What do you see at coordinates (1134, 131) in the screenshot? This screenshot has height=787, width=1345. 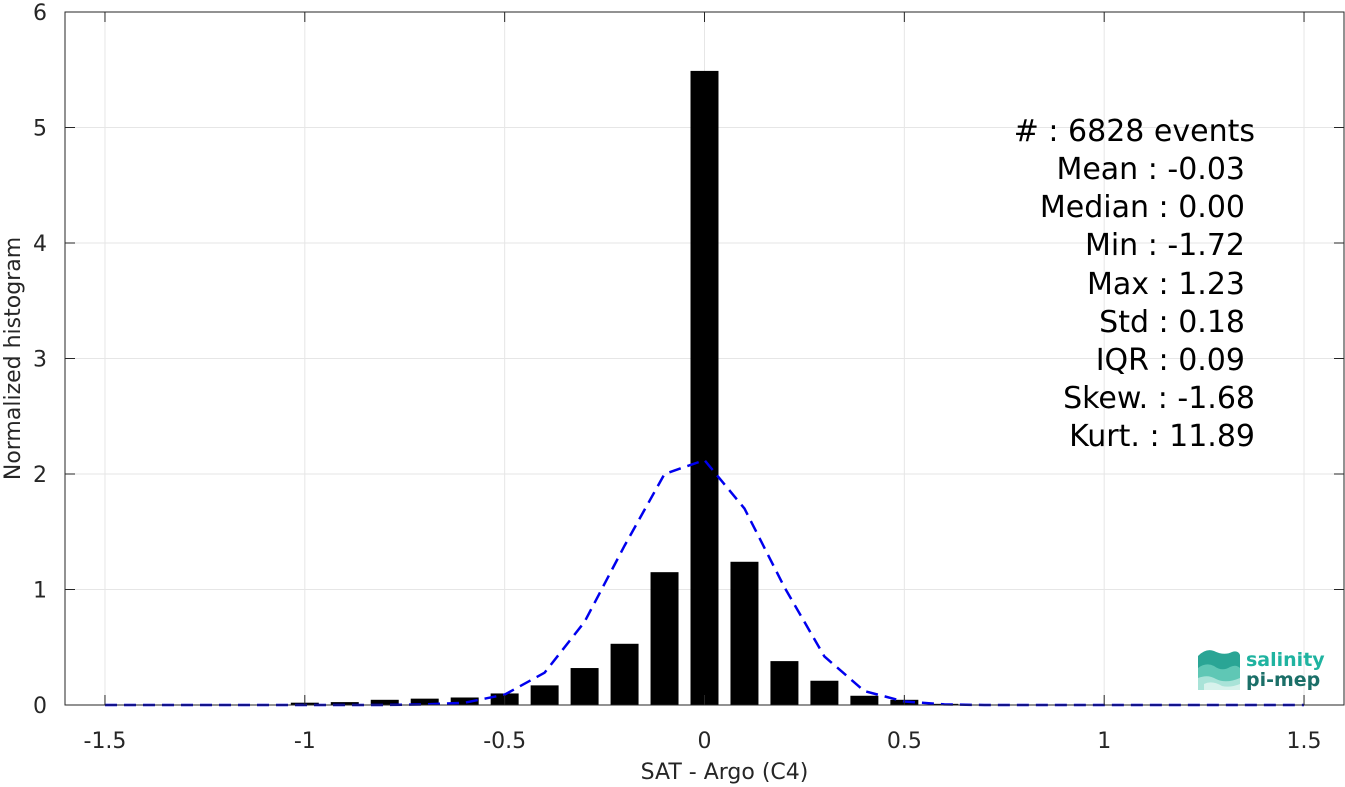 I see `stat-events: # : 6828 events` at bounding box center [1134, 131].